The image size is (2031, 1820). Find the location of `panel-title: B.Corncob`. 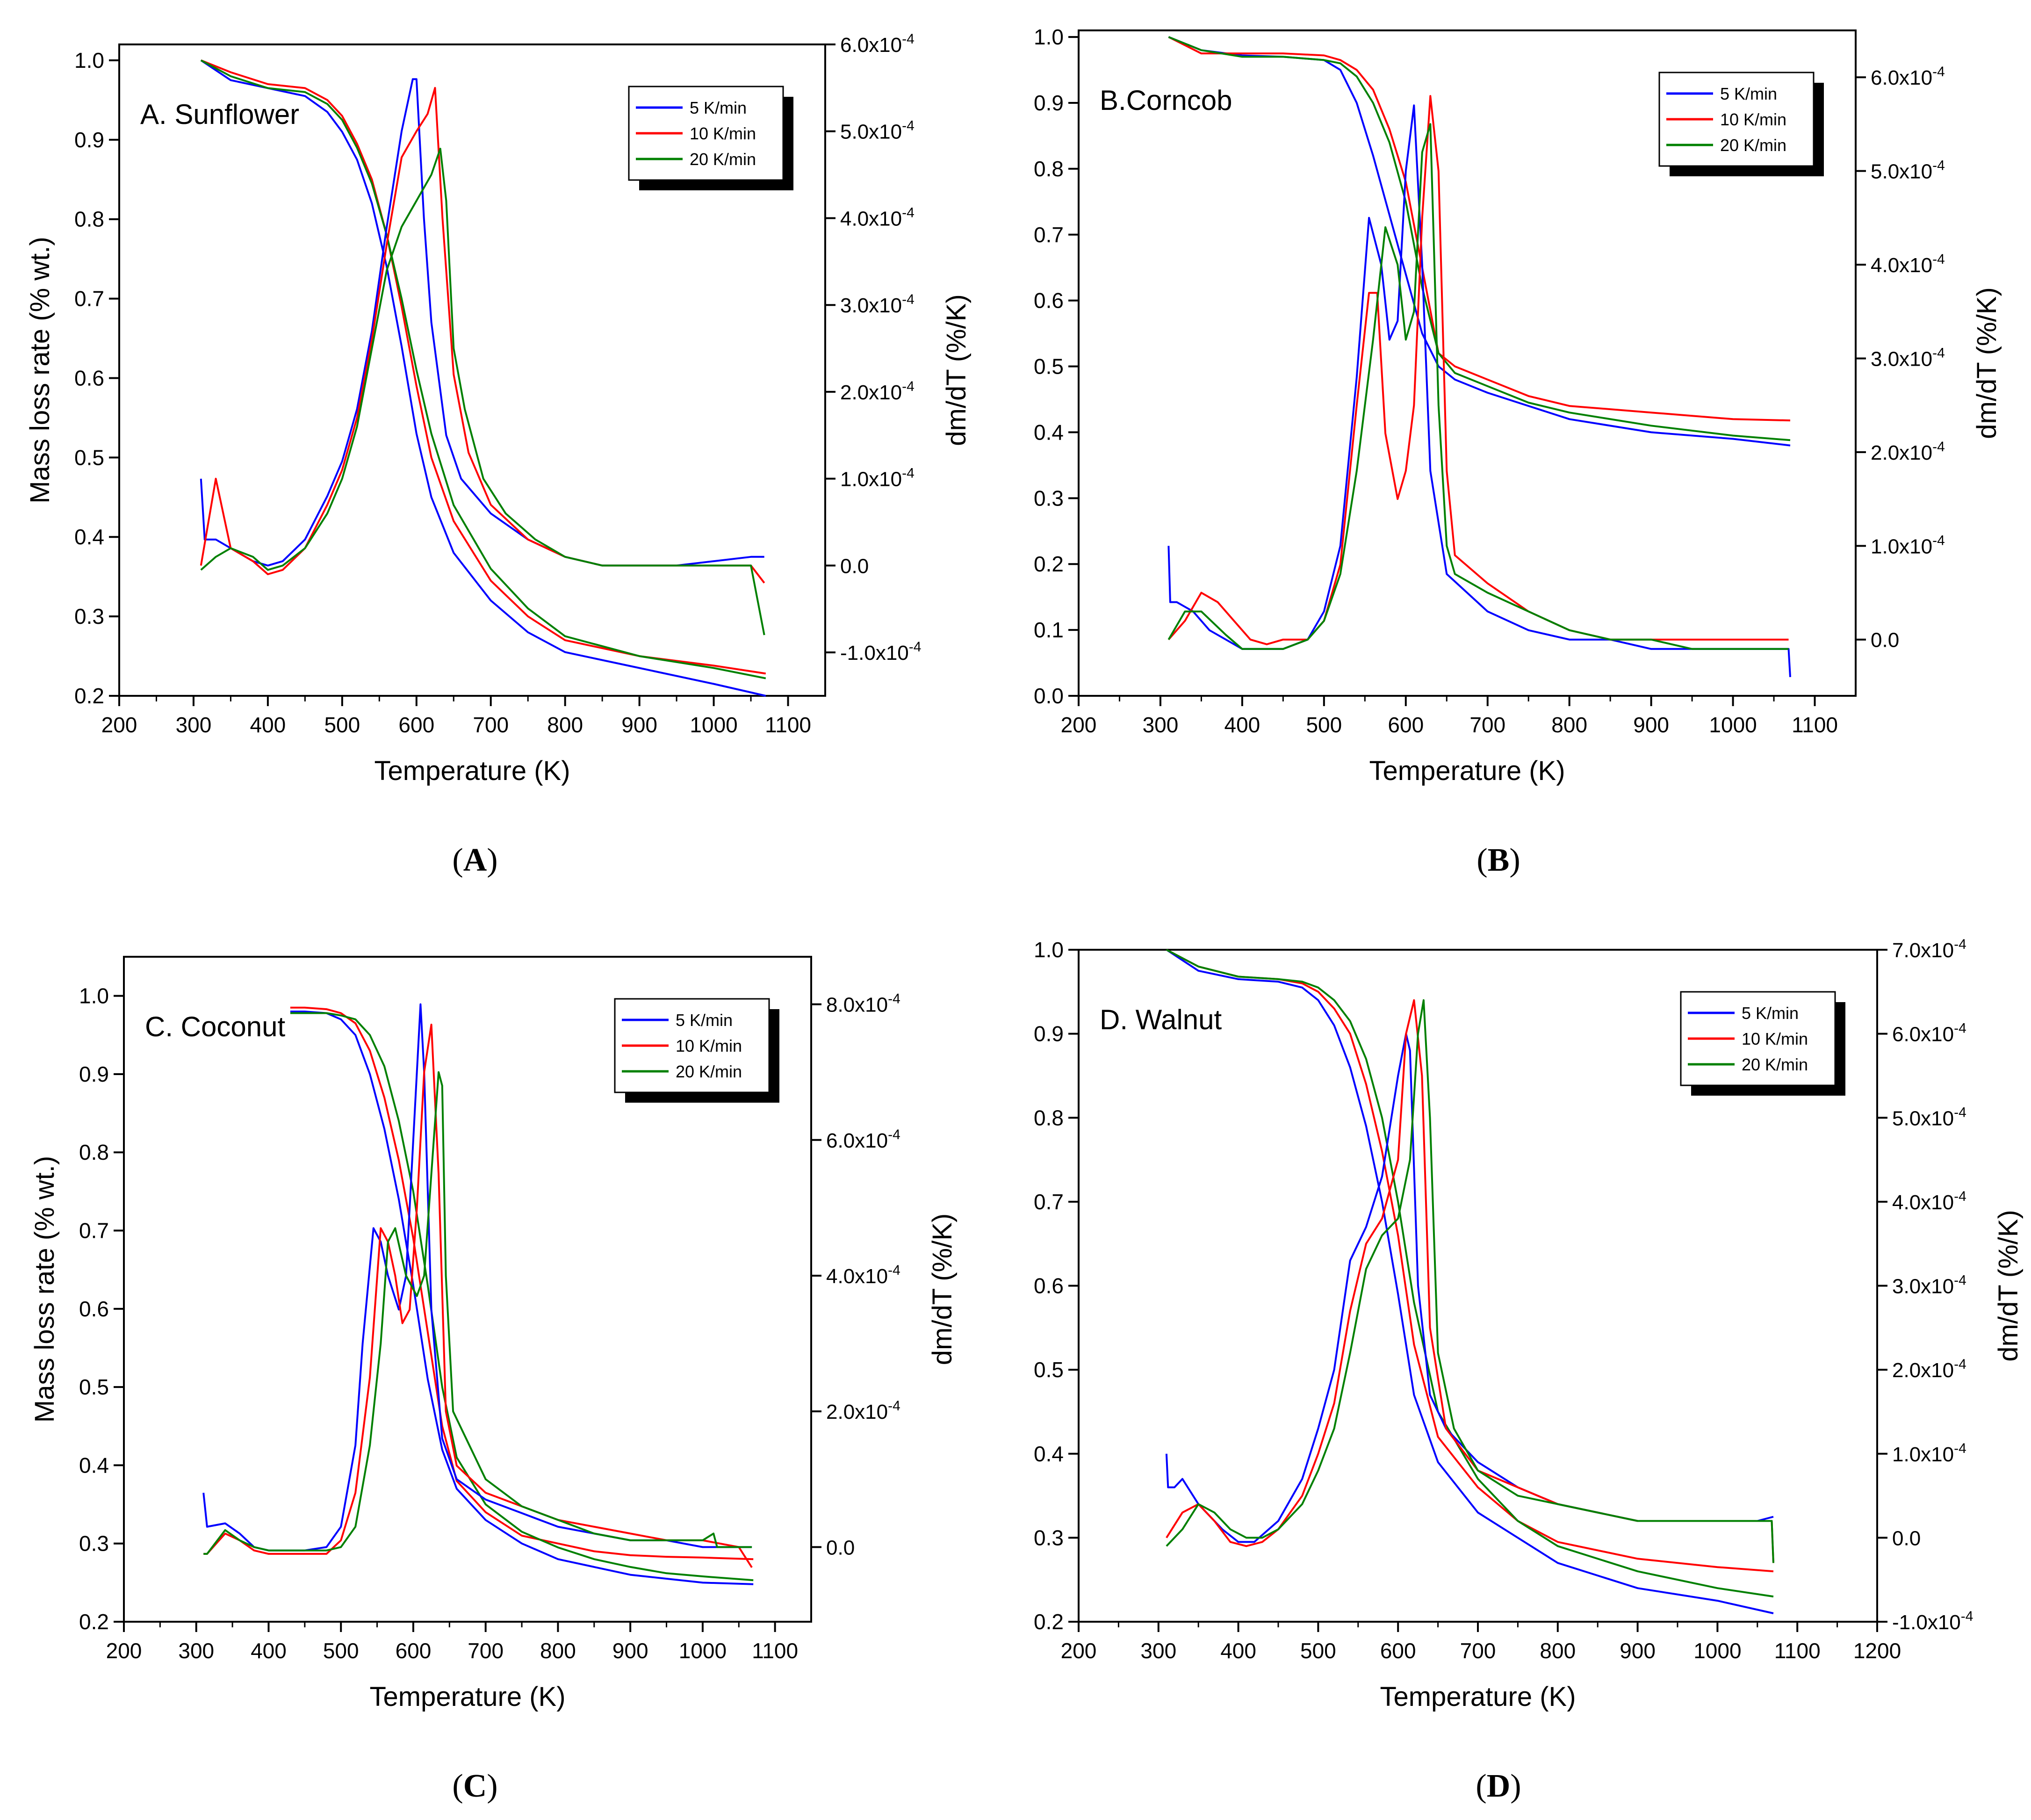

panel-title: B.Corncob is located at coordinates (1166, 100).